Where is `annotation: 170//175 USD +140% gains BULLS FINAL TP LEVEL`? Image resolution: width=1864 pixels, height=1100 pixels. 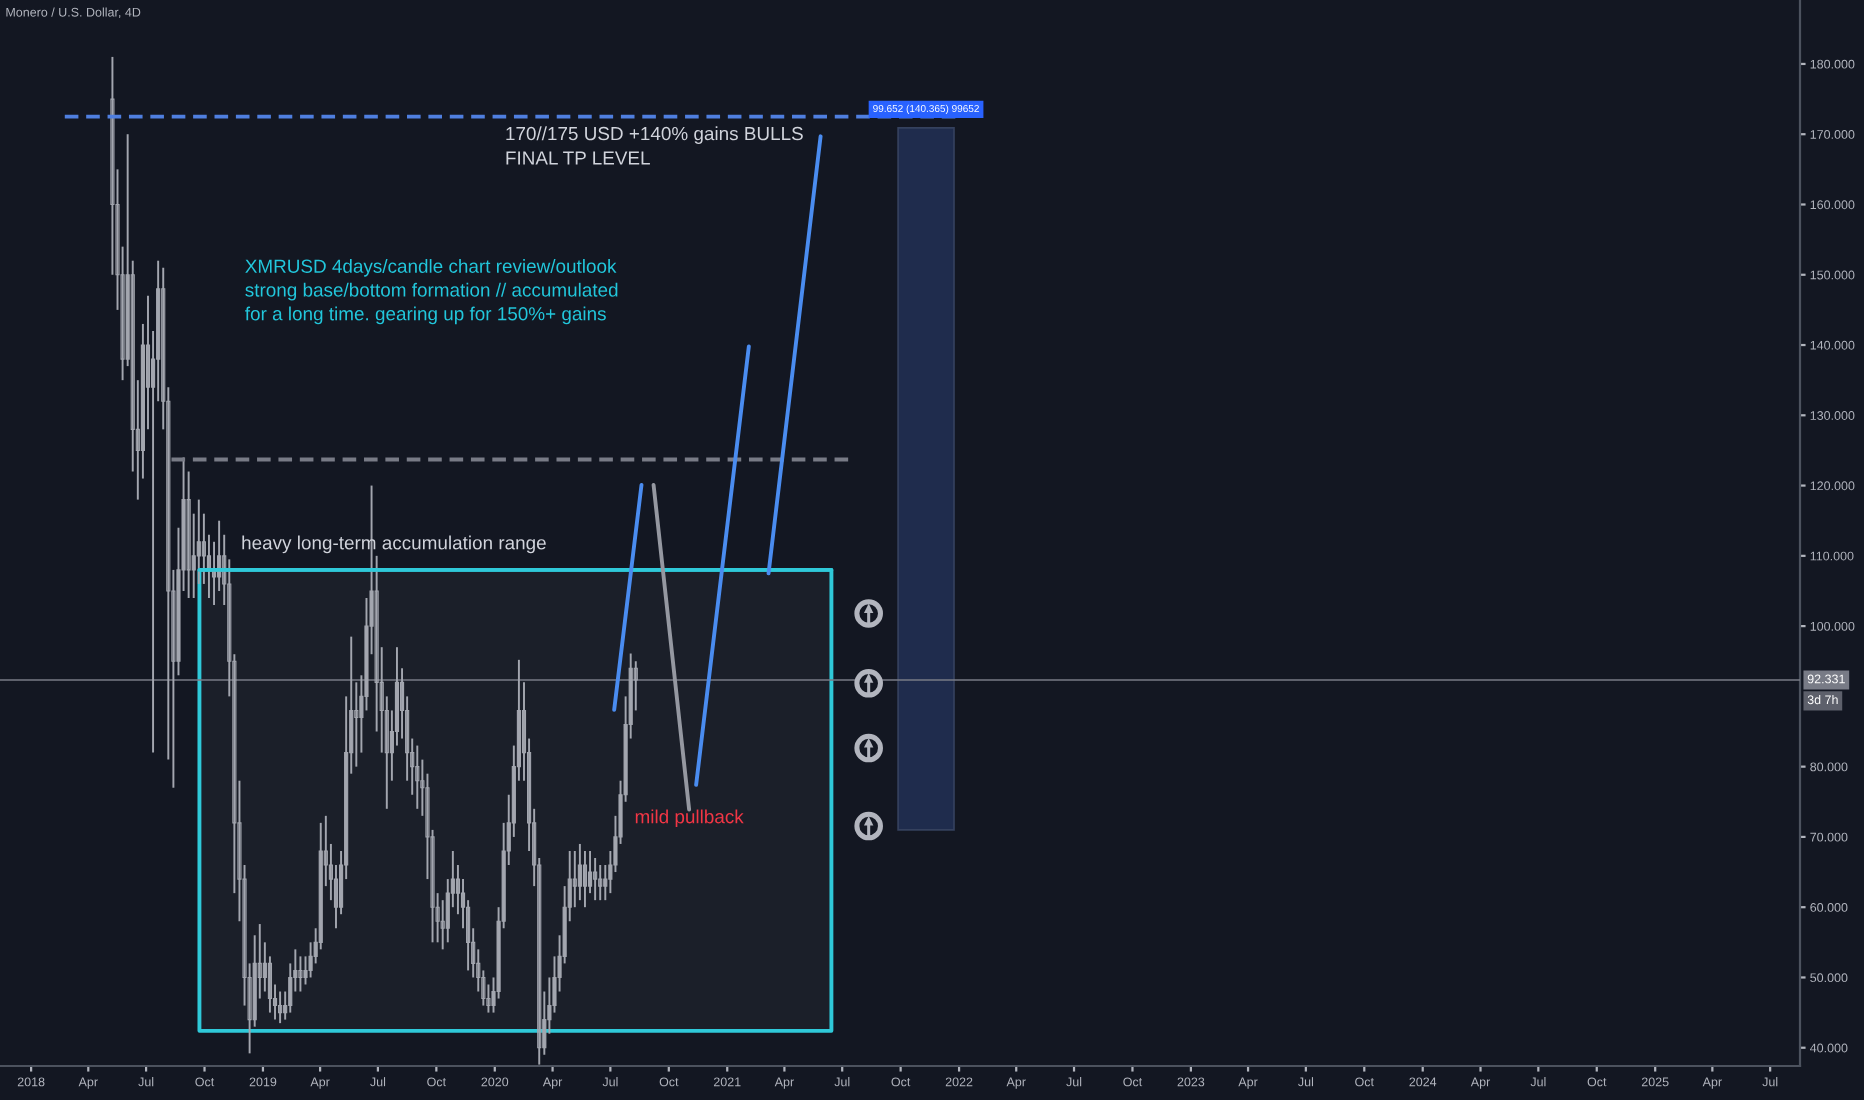 annotation: 170//175 USD +140% gains BULLS FINAL TP LEVEL is located at coordinates (654, 145).